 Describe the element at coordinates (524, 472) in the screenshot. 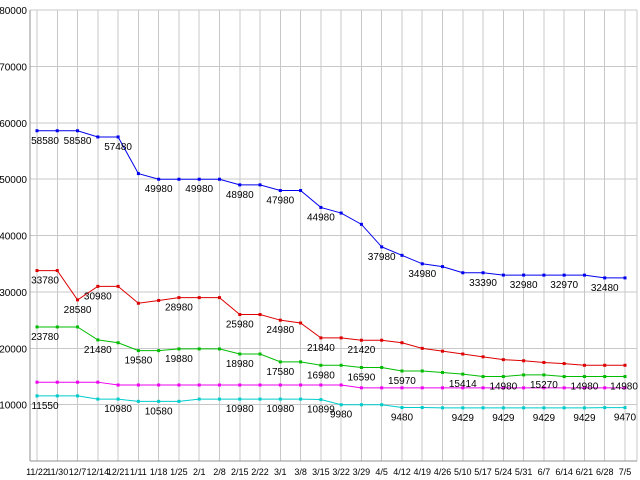

I see `x-axis-tick-label: 5/31` at that location.